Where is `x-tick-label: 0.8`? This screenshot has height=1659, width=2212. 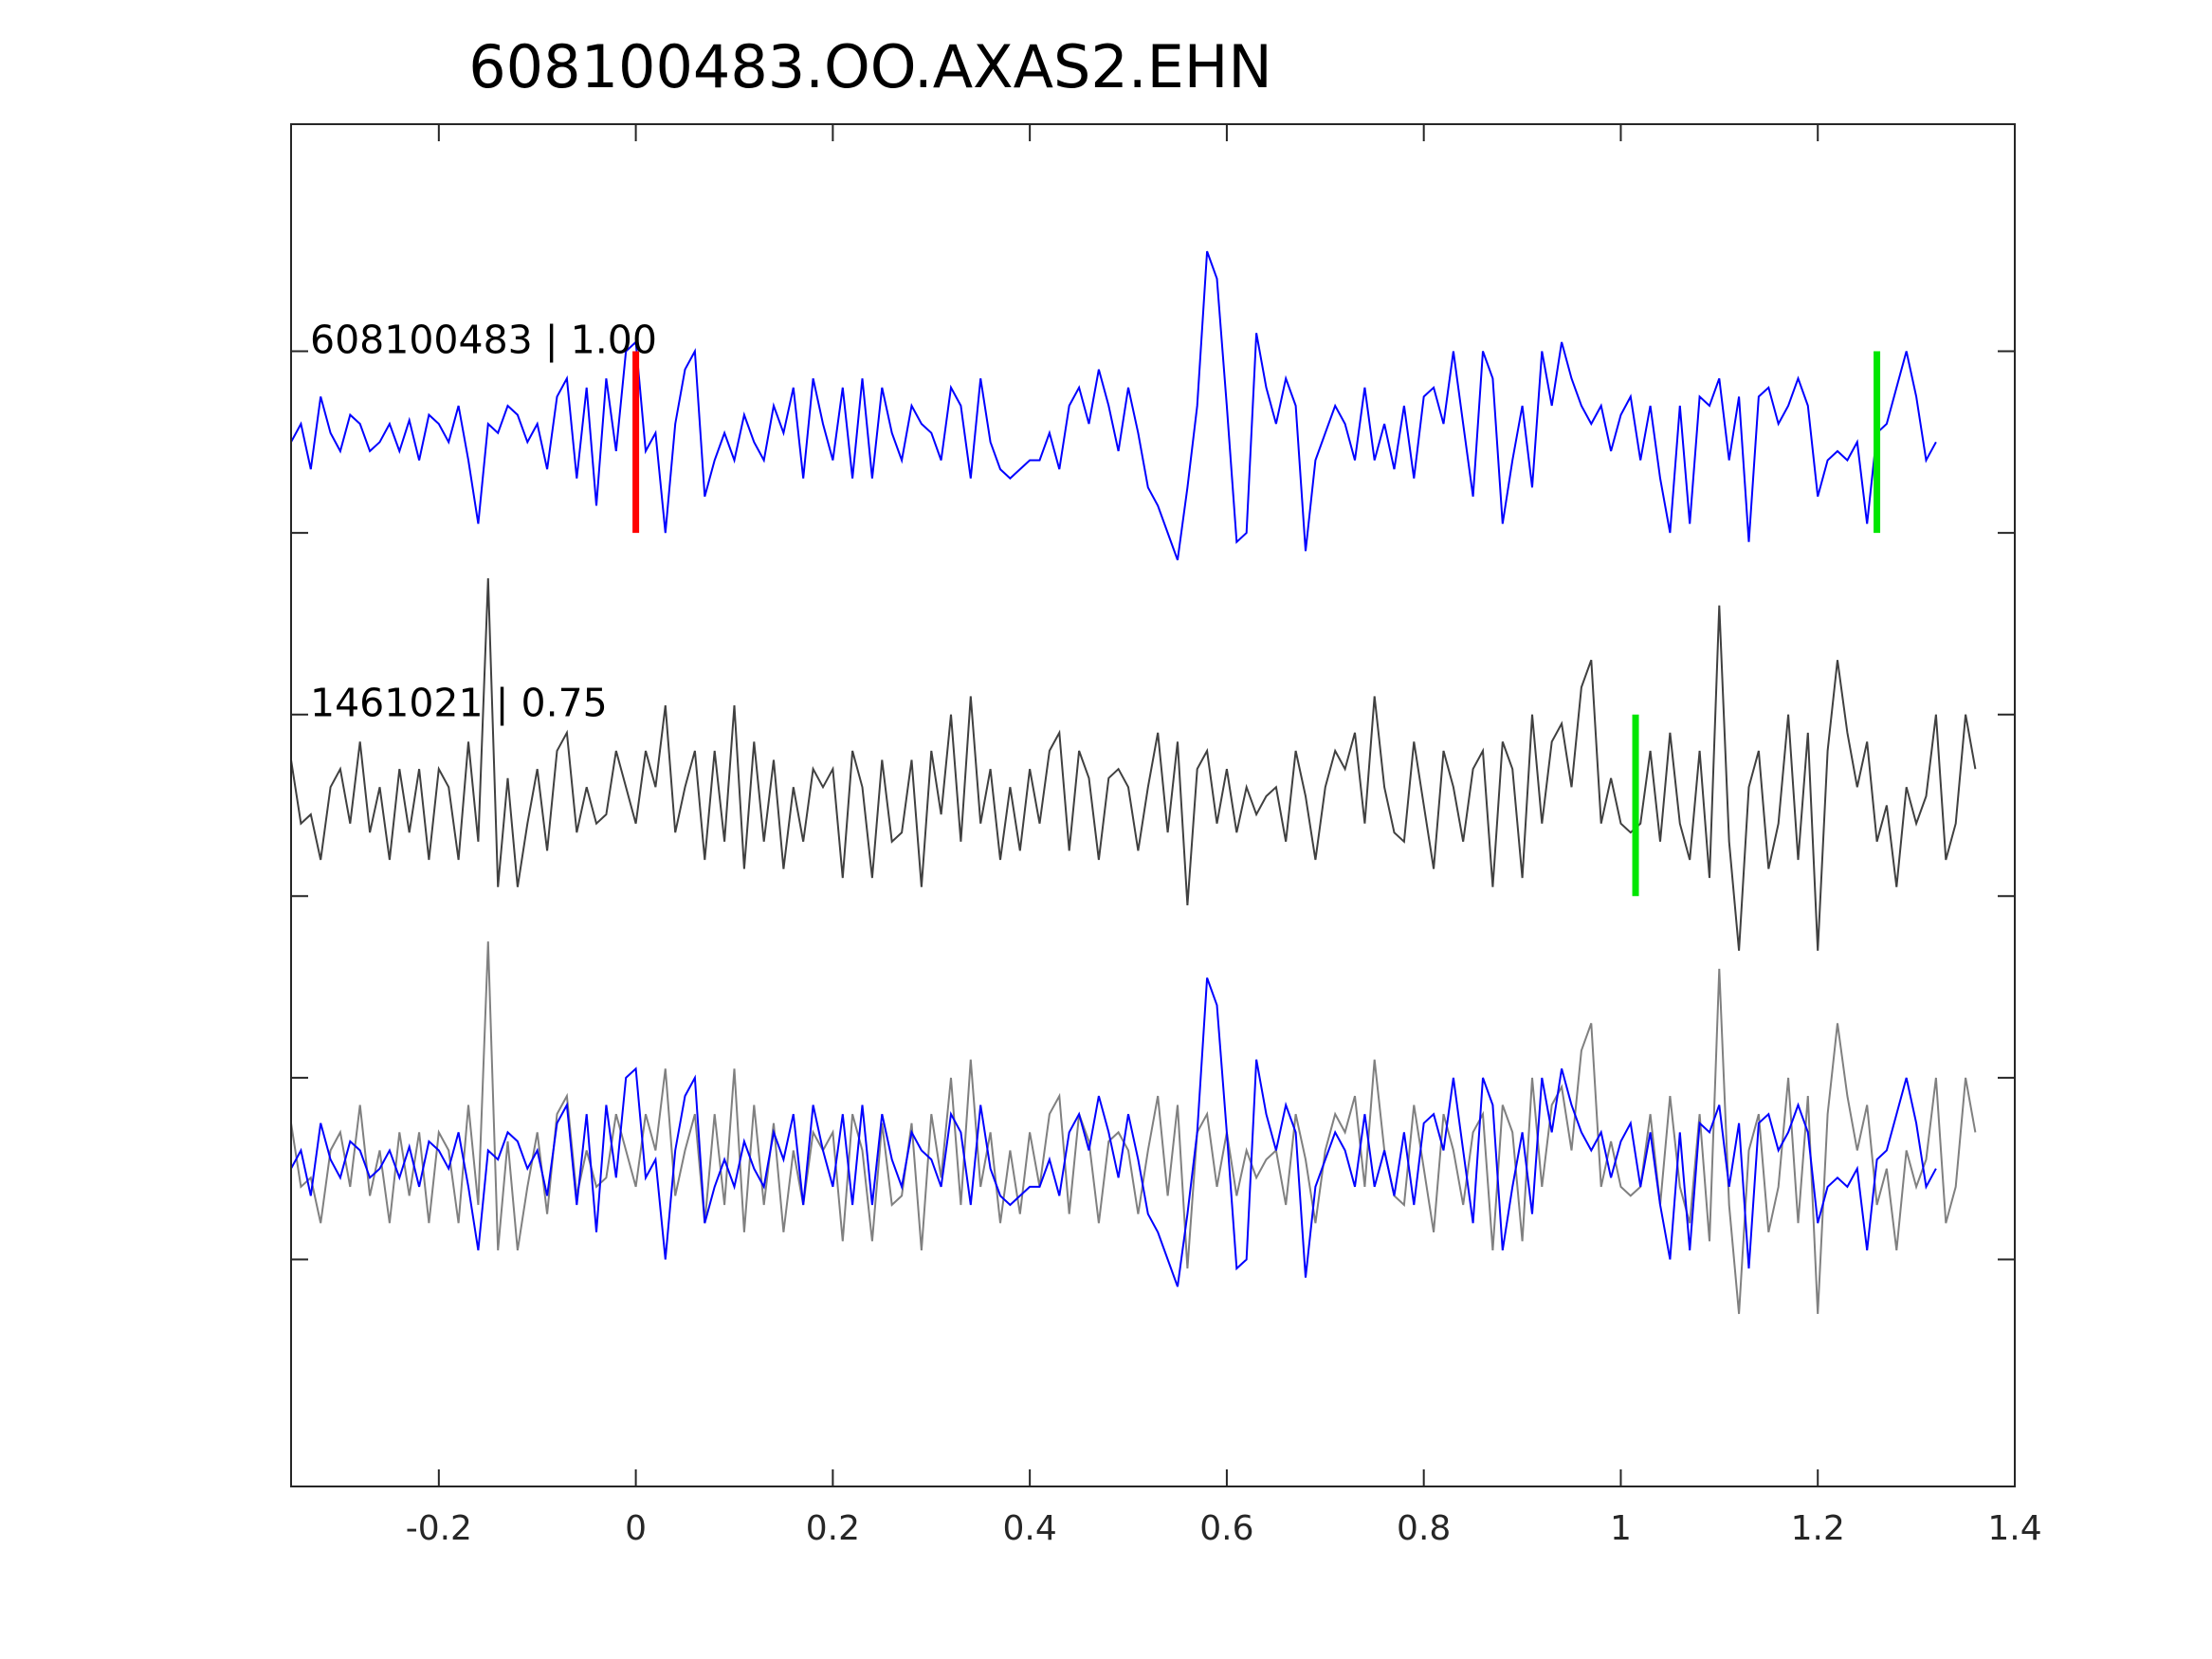 x-tick-label: 0.8 is located at coordinates (1424, 1528).